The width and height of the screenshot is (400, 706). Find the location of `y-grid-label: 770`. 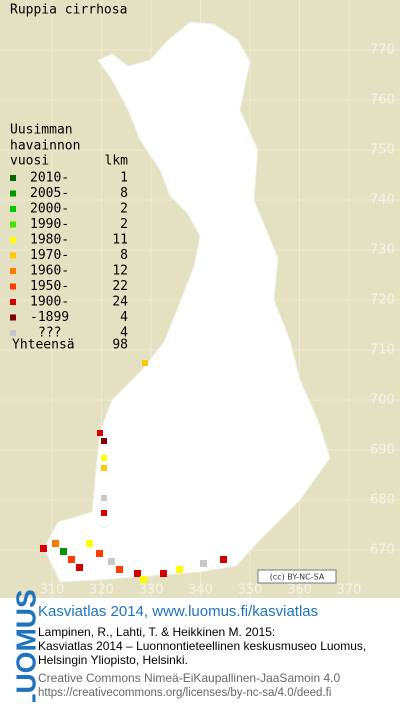

y-grid-label: 770 is located at coordinates (382, 50).